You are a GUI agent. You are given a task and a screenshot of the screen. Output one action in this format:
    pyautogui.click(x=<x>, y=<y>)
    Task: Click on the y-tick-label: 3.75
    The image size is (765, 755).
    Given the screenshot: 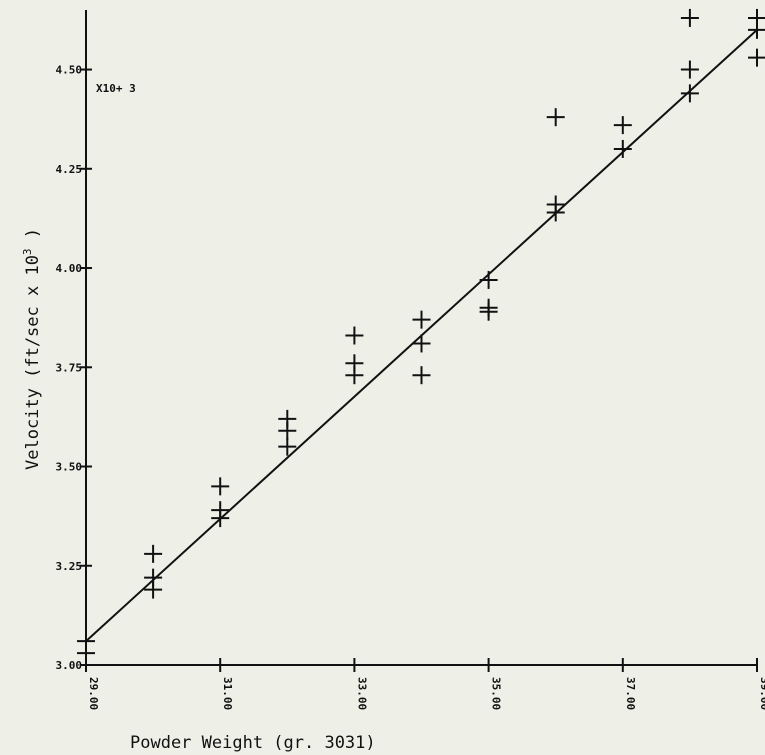 What is the action you would take?
    pyautogui.click(x=69, y=367)
    